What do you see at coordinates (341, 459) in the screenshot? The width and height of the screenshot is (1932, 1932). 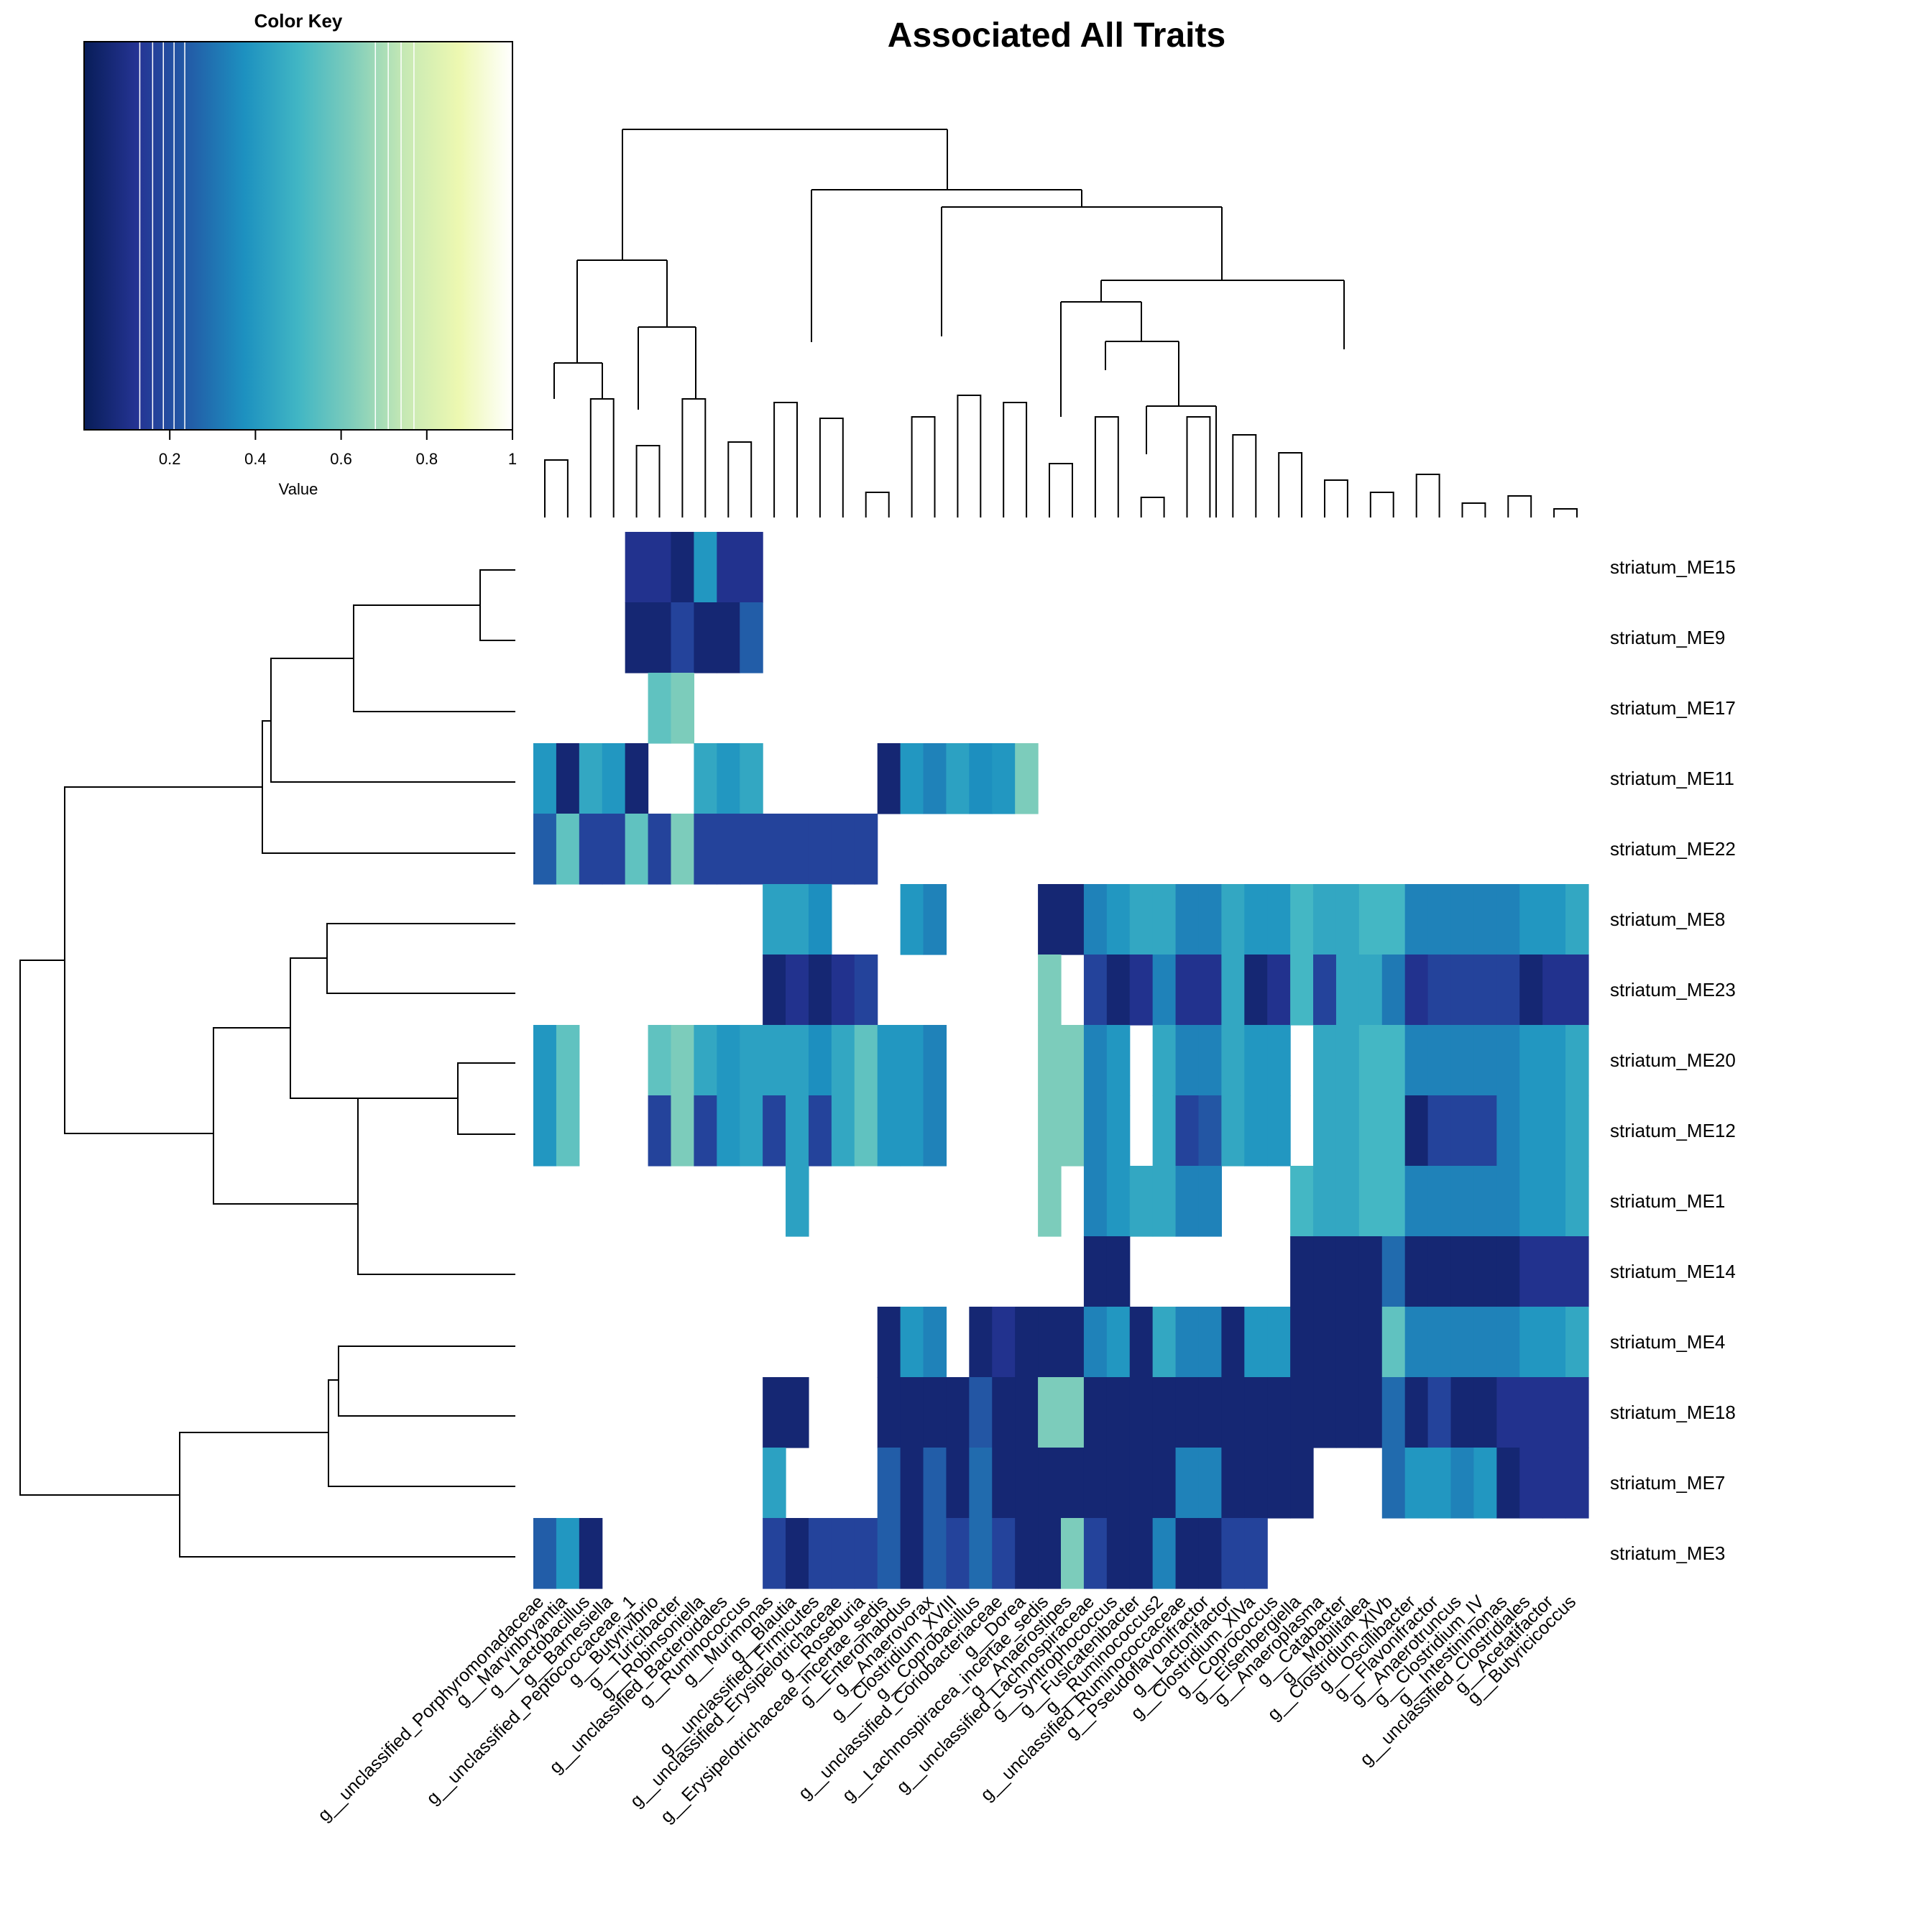 I see `color-key-tick-label: 0.6` at bounding box center [341, 459].